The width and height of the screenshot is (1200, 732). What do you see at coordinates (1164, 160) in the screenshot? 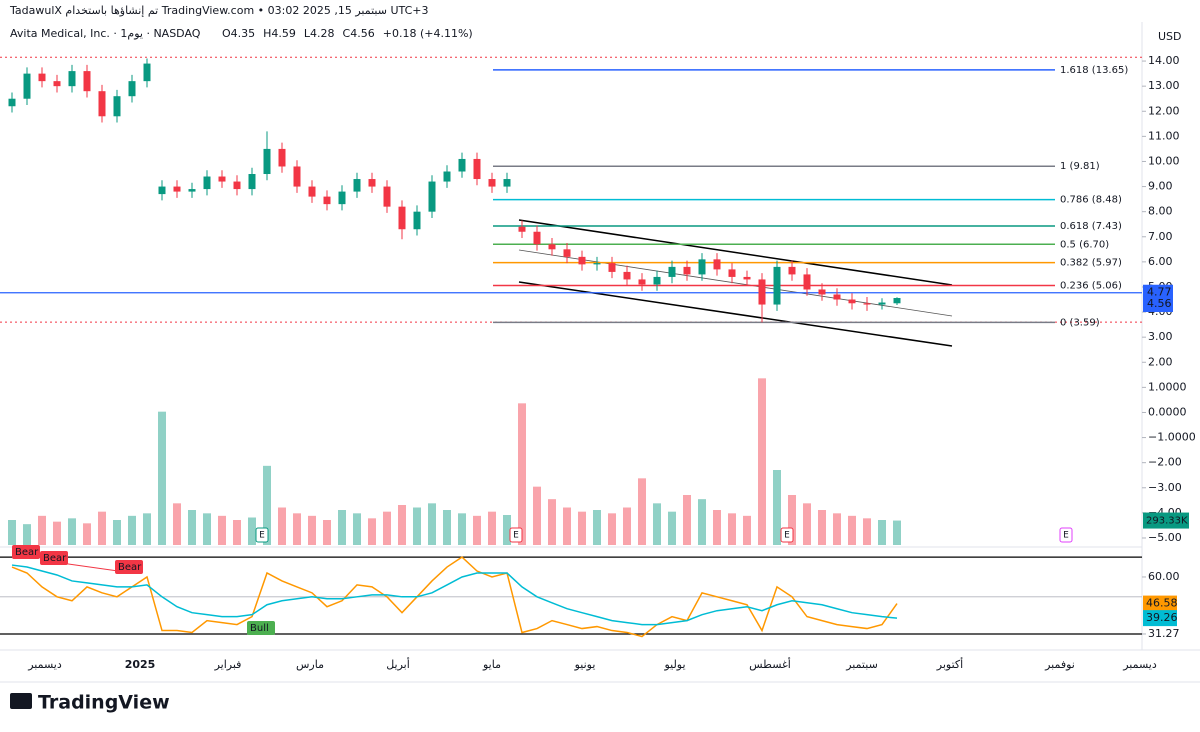
I see `y-tick-label: 10.00` at bounding box center [1164, 160].